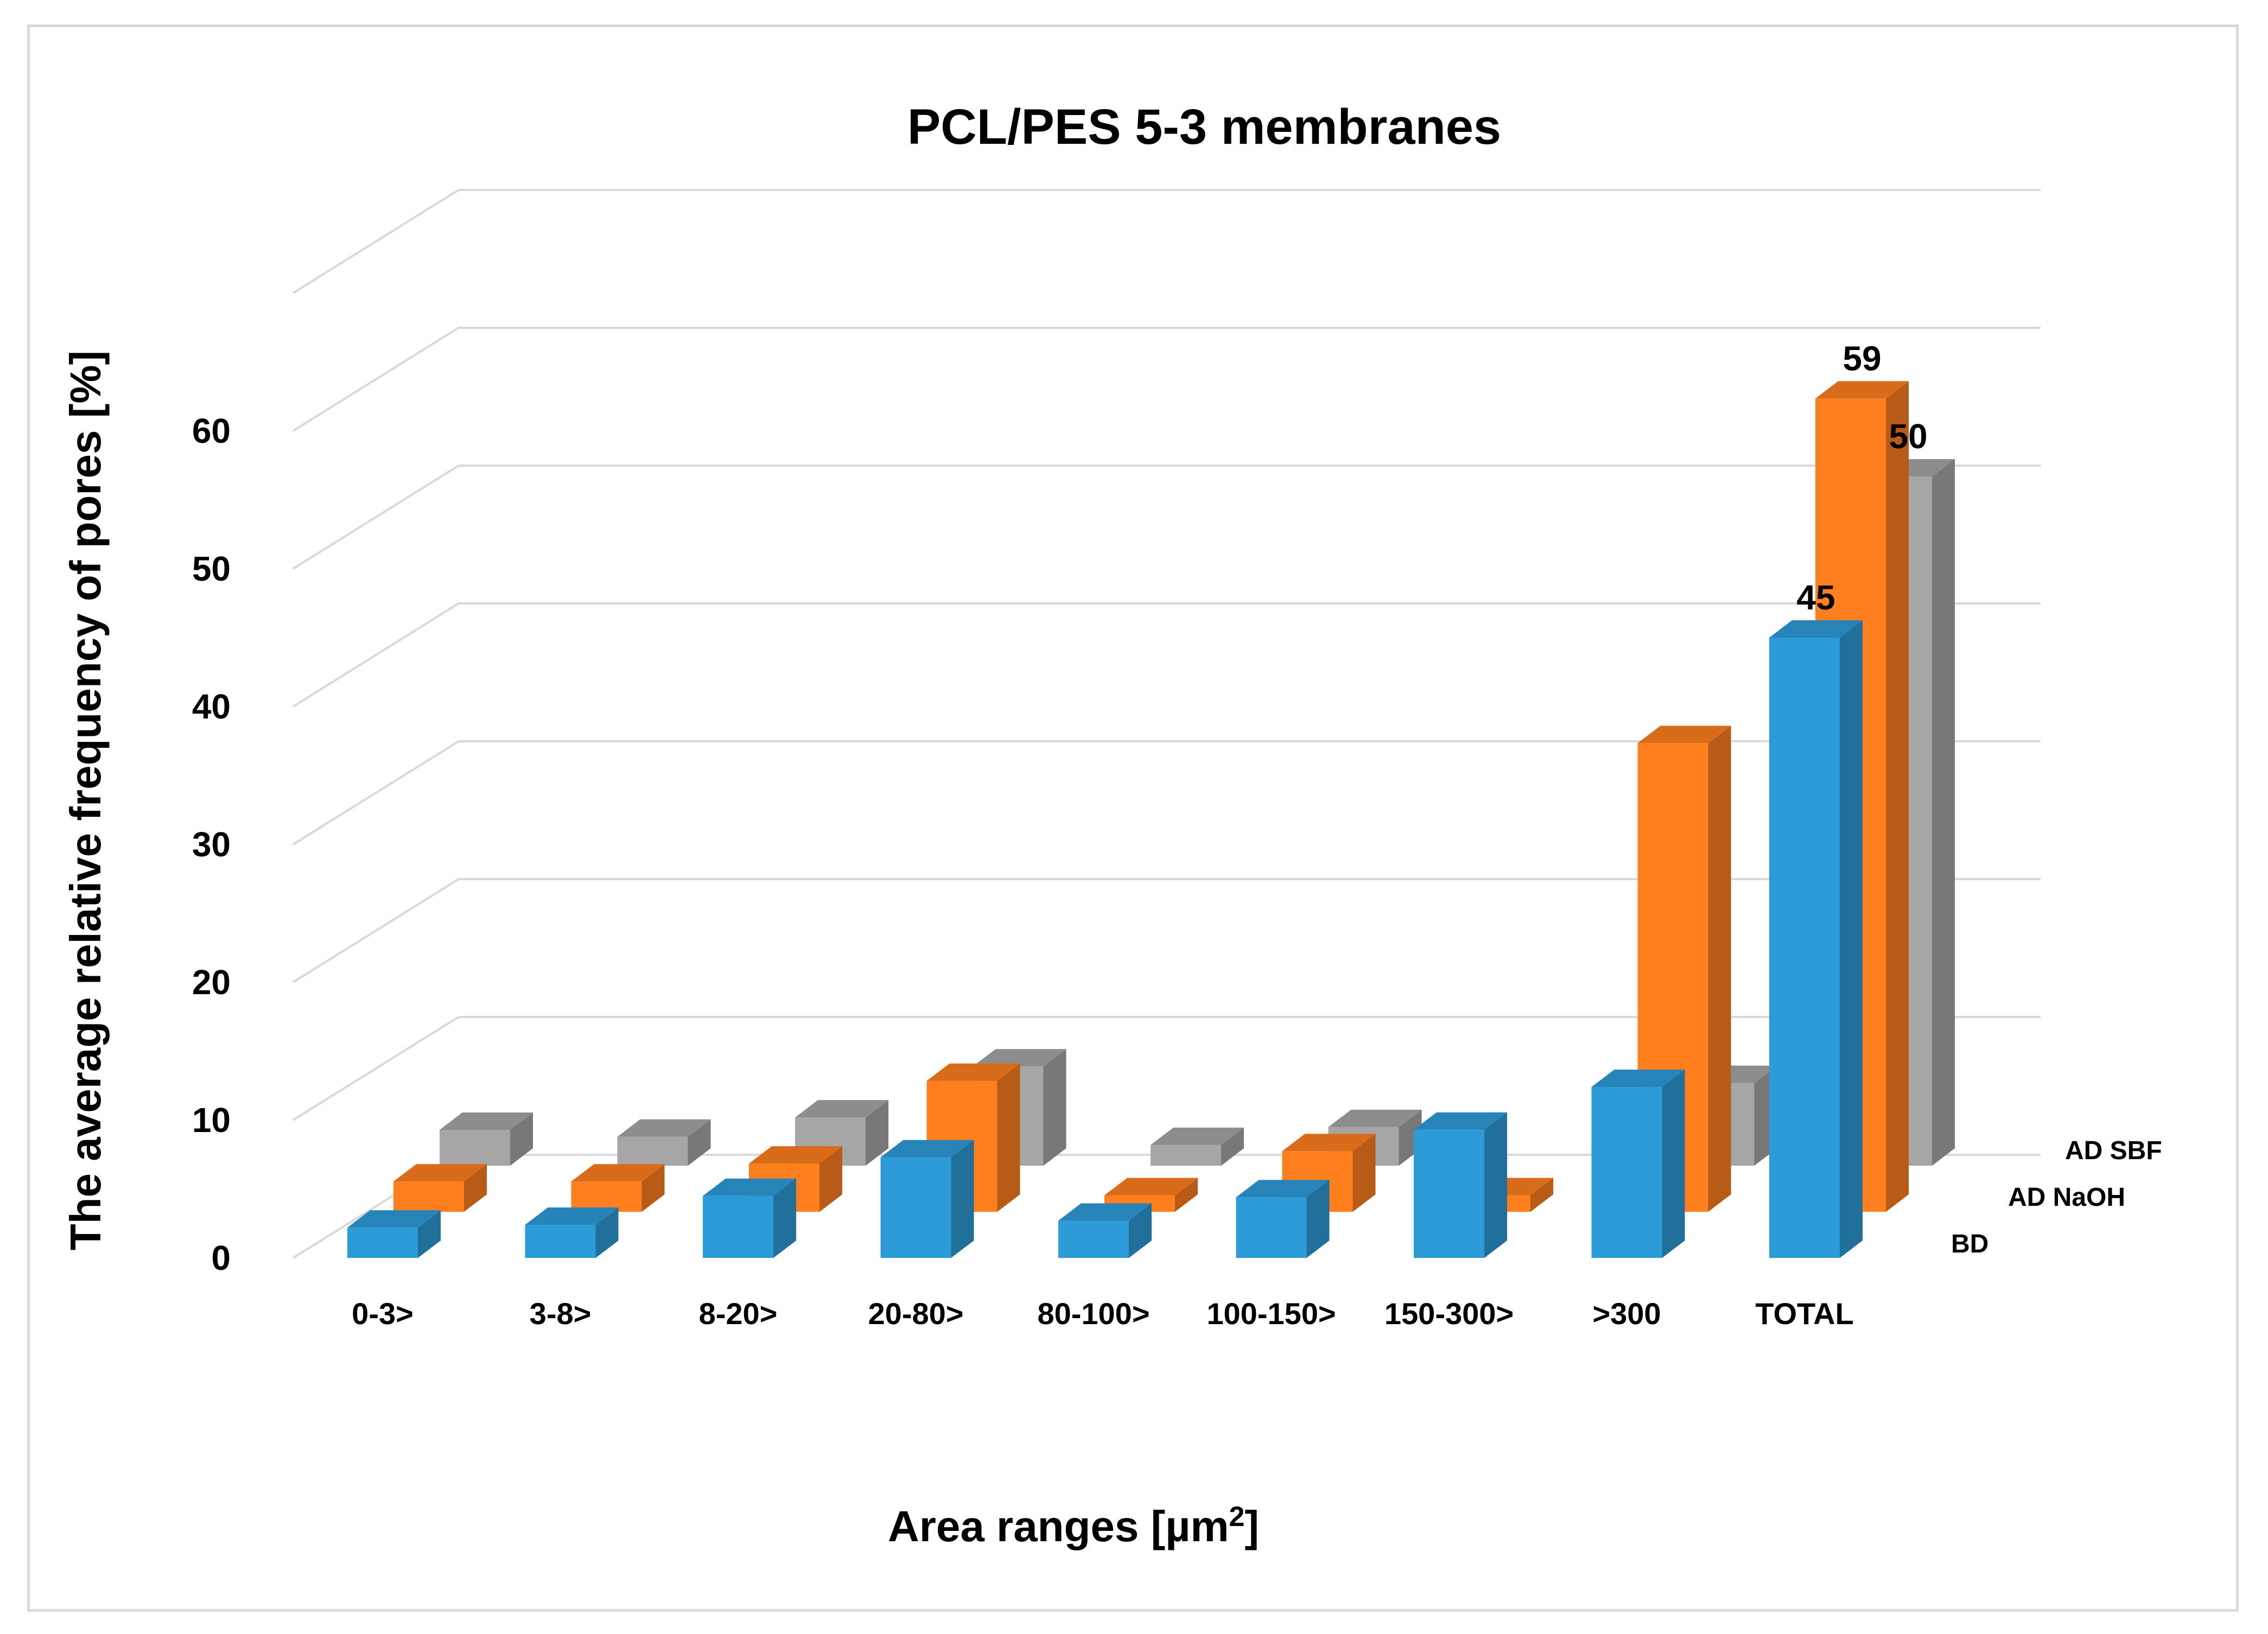 The width and height of the screenshot is (2268, 1634). Describe the element at coordinates (2066, 1197) in the screenshot. I see `series-label-ad-naoh: AD NaOH` at that location.